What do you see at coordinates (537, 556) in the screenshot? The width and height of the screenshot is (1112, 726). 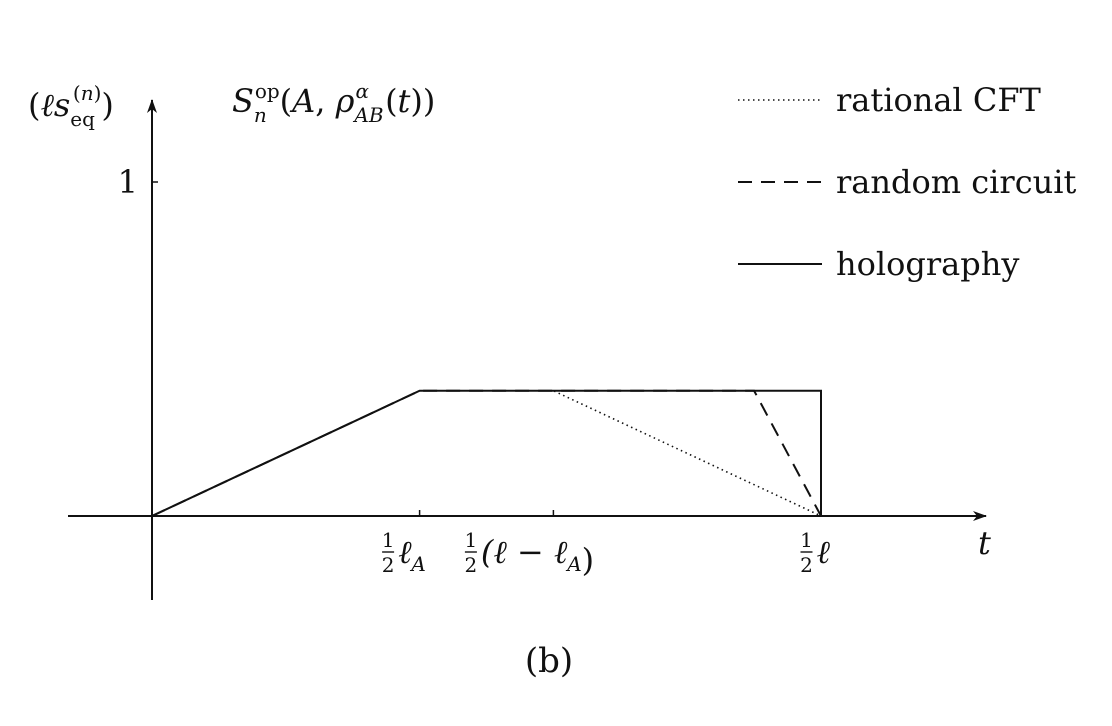 I see `svg-text: (ℓ − ℓA)` at bounding box center [537, 556].